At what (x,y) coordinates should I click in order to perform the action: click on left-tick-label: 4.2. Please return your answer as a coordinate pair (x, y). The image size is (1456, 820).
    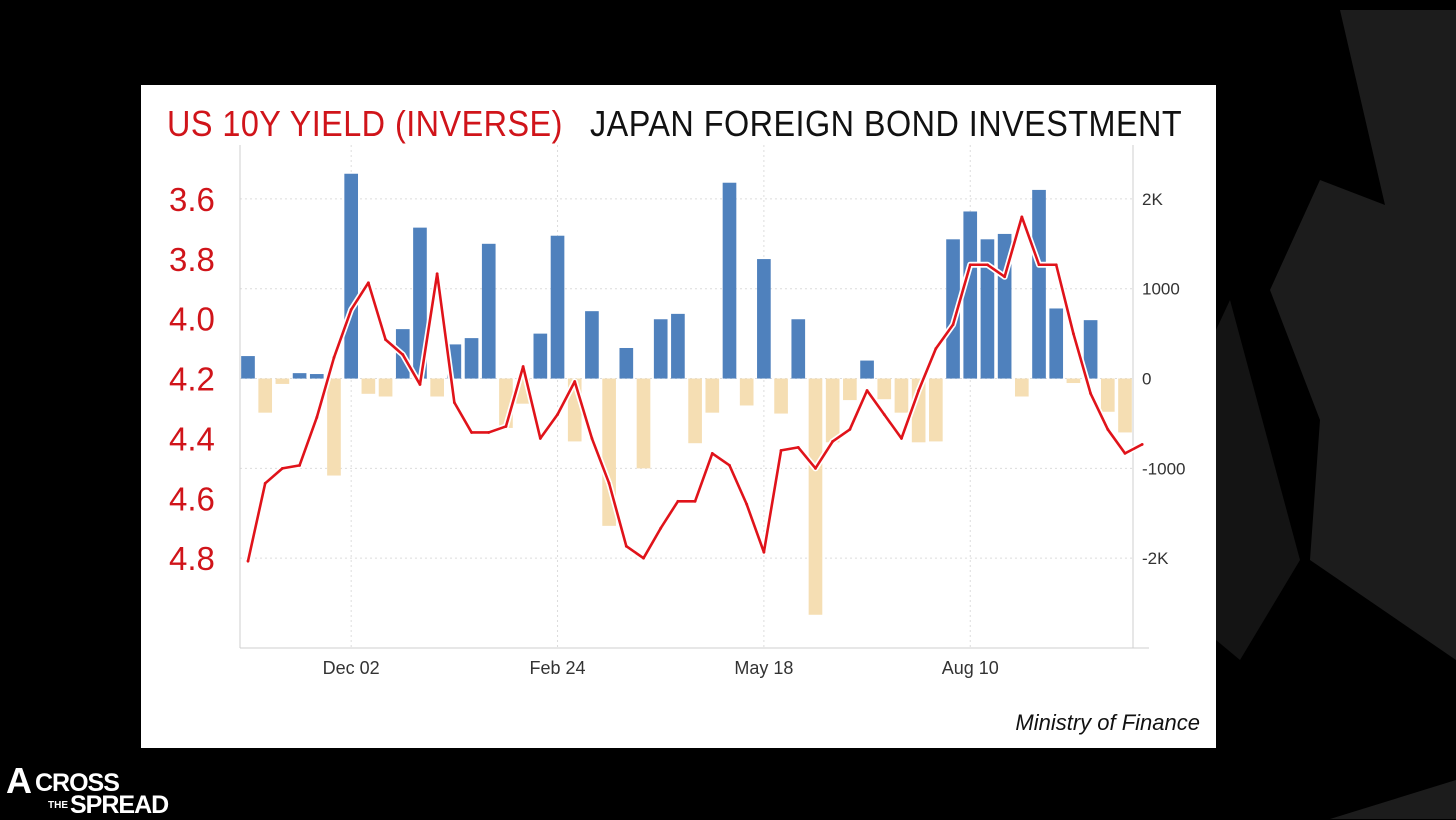
    Looking at the image, I should click on (192, 379).